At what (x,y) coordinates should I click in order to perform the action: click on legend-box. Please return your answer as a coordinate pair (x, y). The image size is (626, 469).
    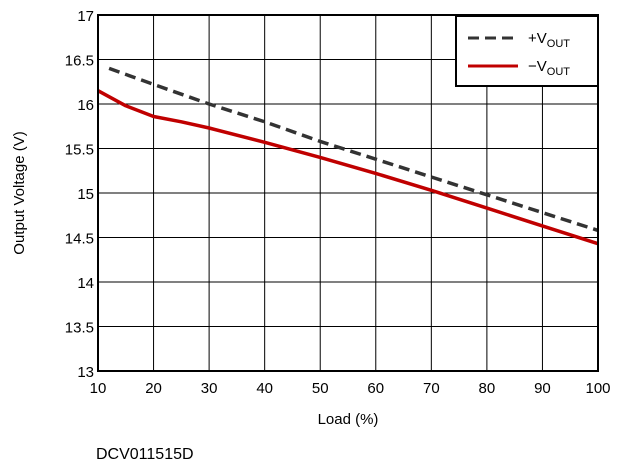
    Looking at the image, I should click on (527, 51).